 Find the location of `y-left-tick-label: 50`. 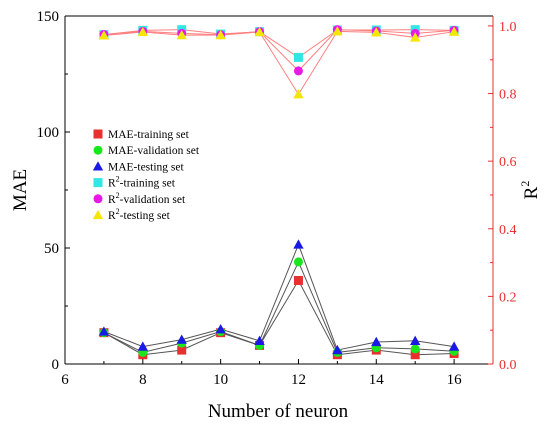

y-left-tick-label: 50 is located at coordinates (51, 249).